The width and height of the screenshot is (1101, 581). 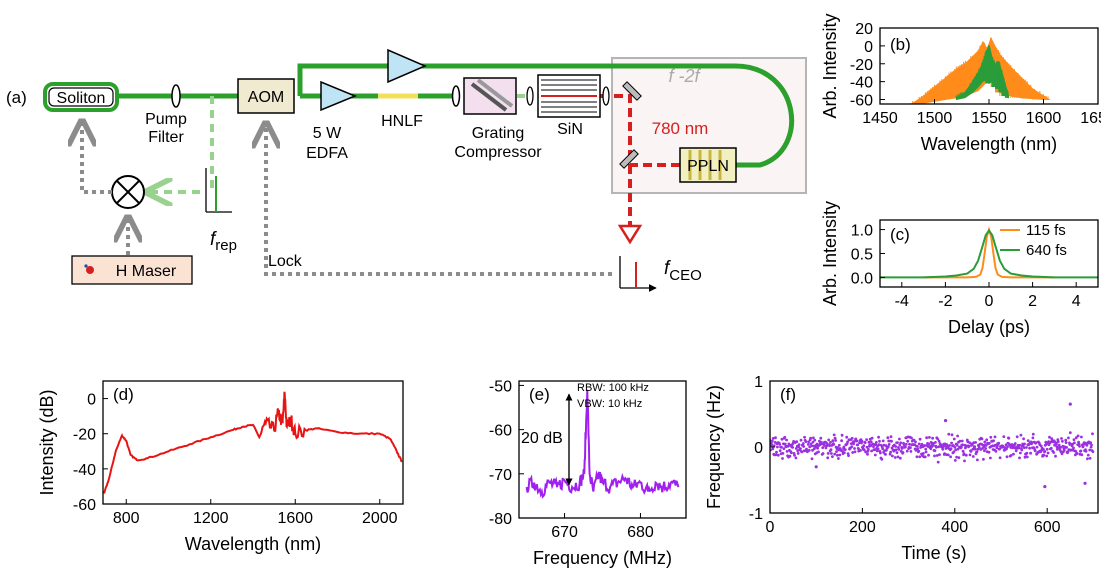 I want to click on x-tick-label: 1200, so click(x=211, y=518).